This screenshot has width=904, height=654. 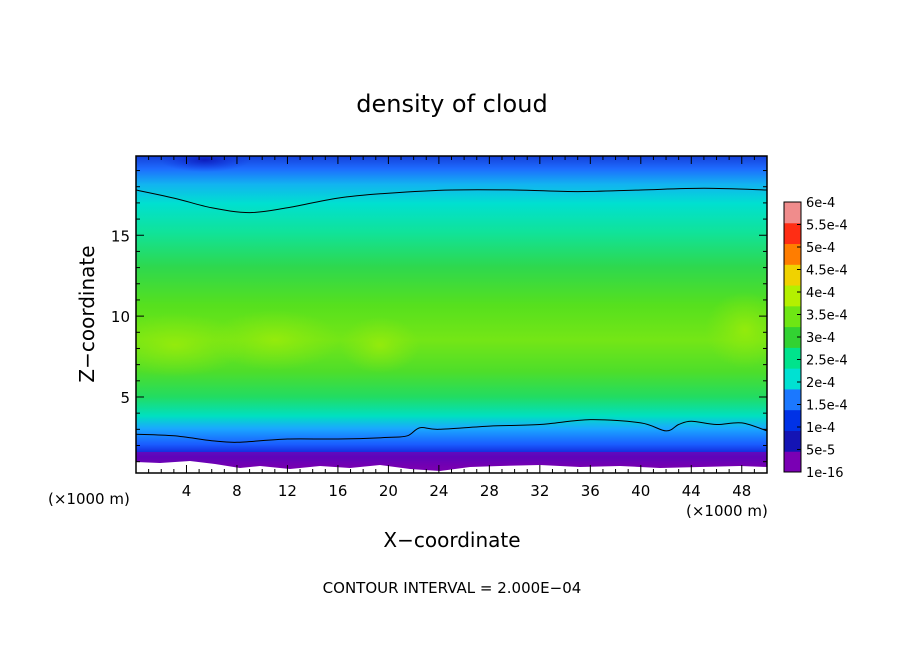 I want to click on x-tick-label: 20, so click(x=388, y=491).